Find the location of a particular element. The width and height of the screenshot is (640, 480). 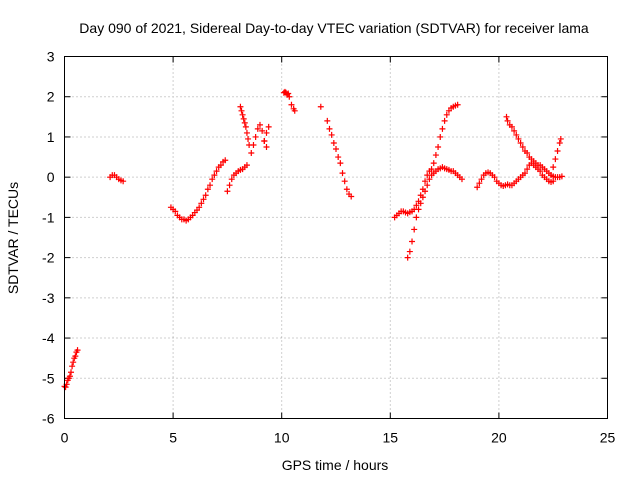

x-tick-label: 20 is located at coordinates (499, 438).